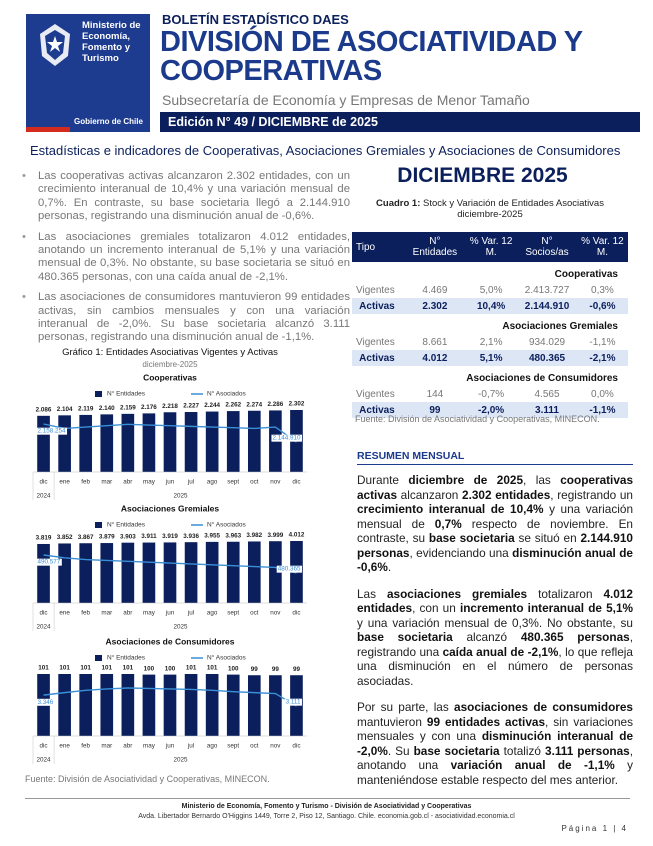 The width and height of the screenshot is (653, 846). Describe the element at coordinates (448, 523) in the screenshot. I see `text-run: 0,7%` at that location.